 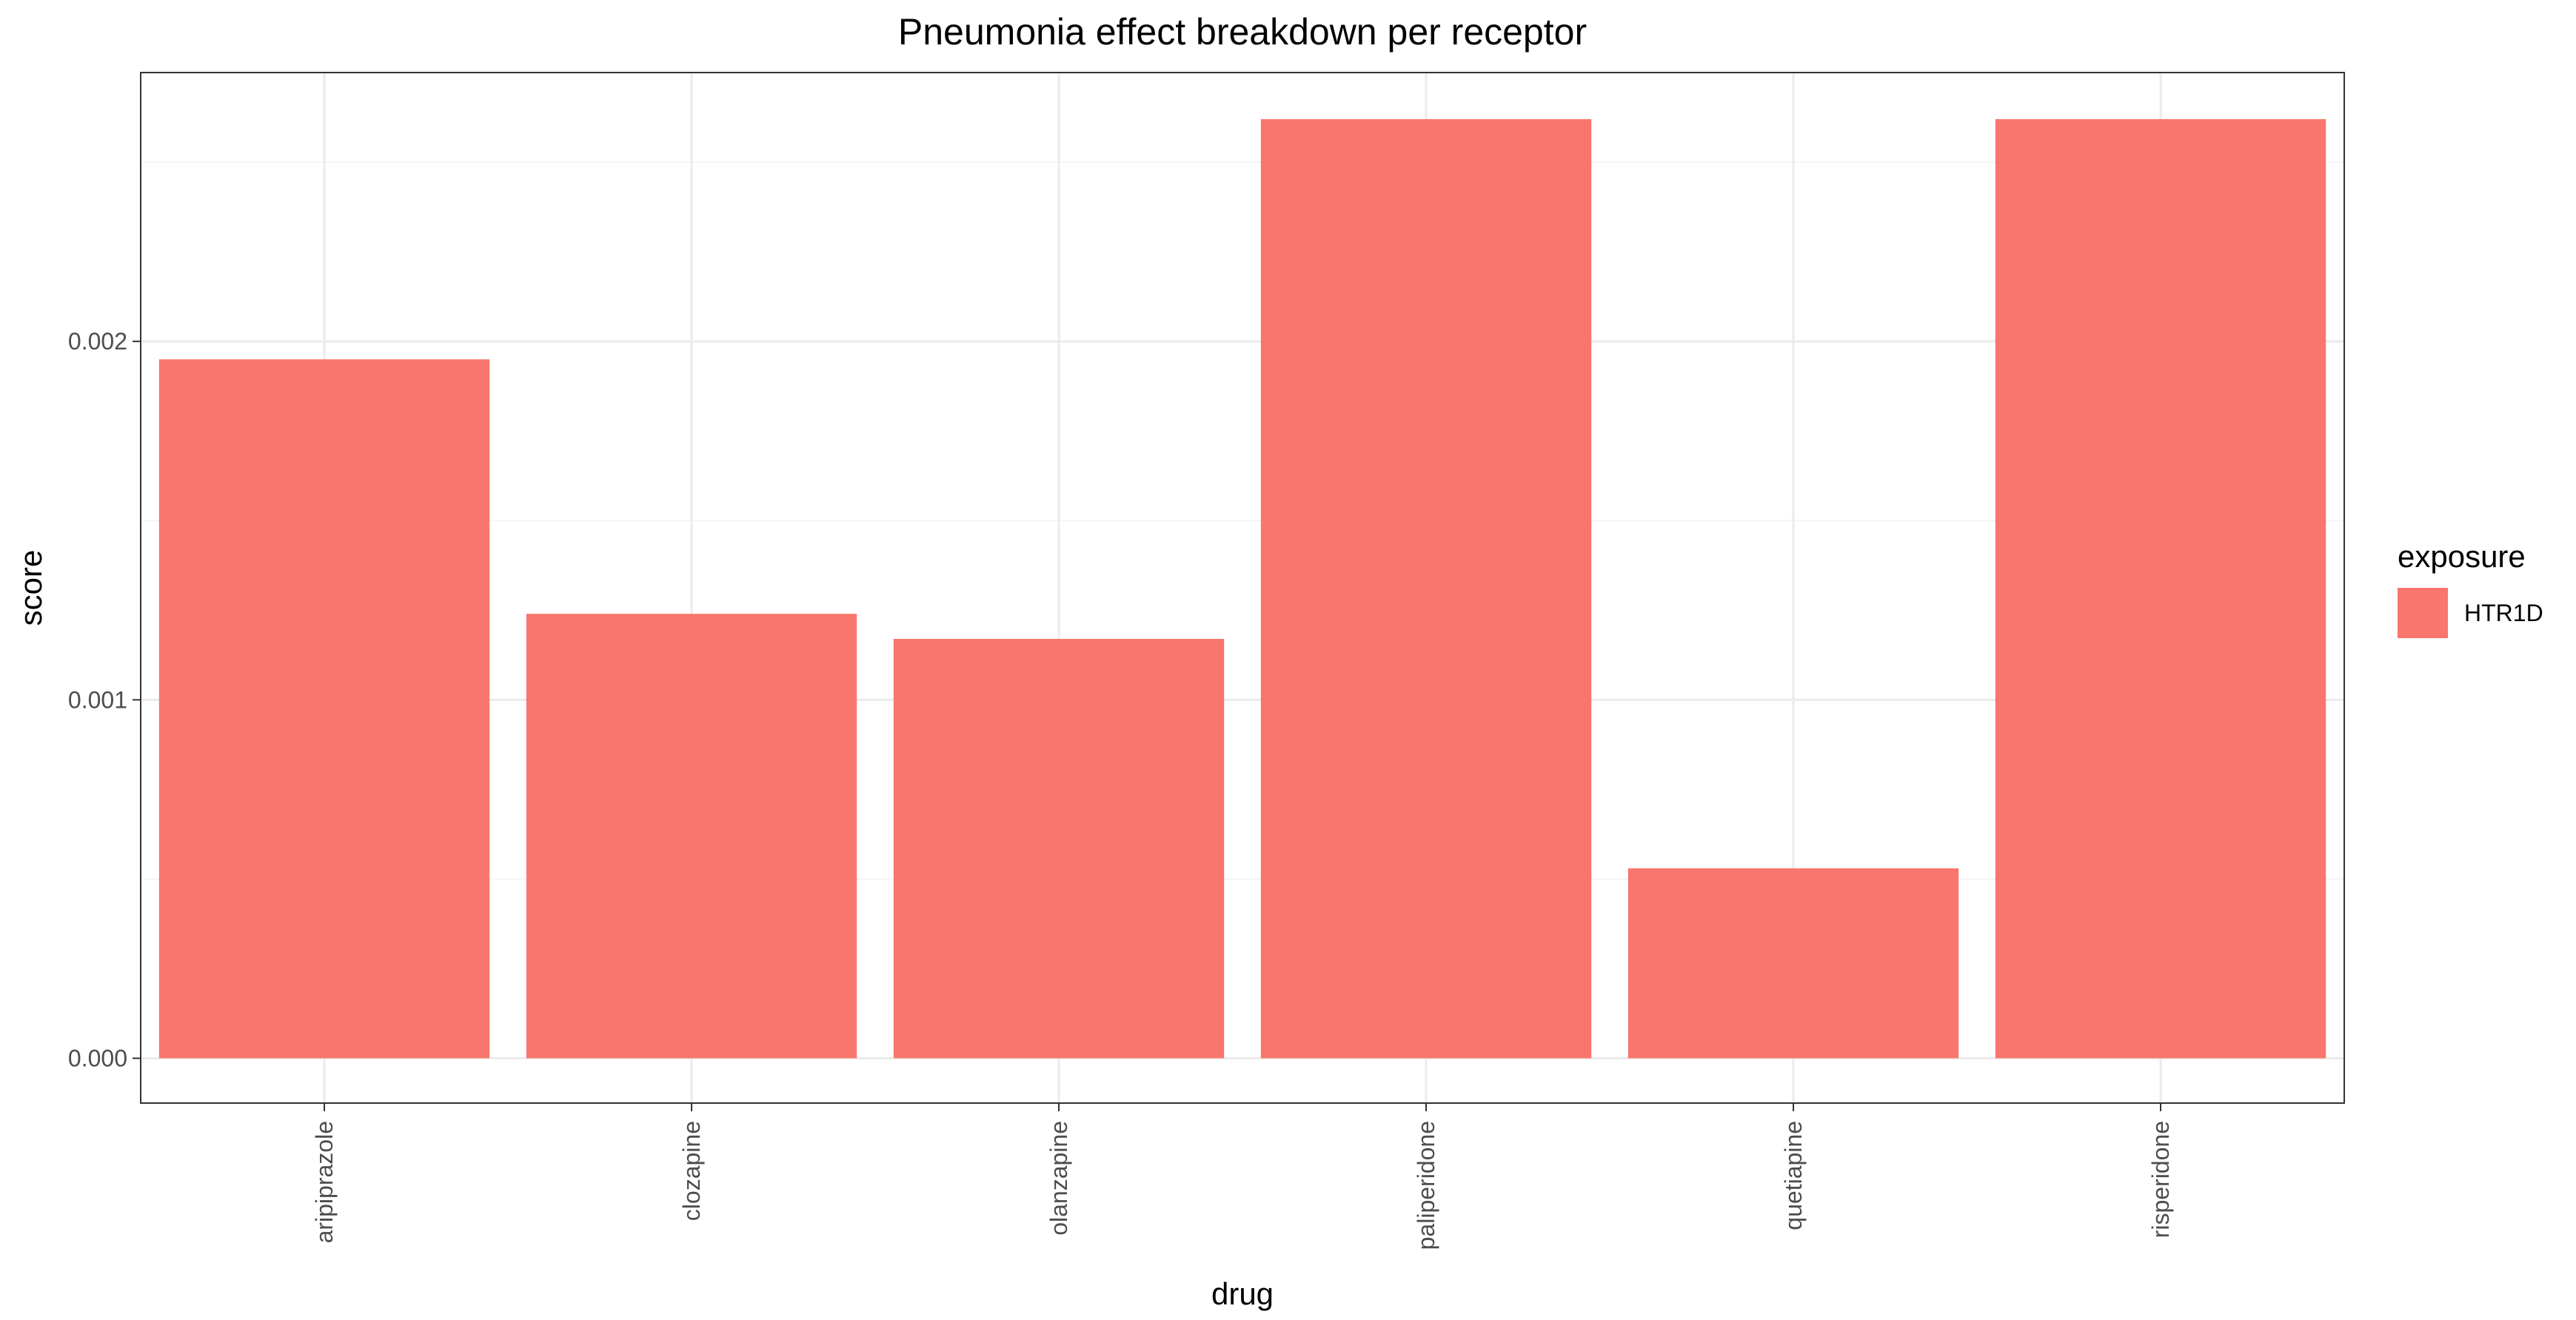 What do you see at coordinates (1793, 964) in the screenshot?
I see `bar-quetiapine` at bounding box center [1793, 964].